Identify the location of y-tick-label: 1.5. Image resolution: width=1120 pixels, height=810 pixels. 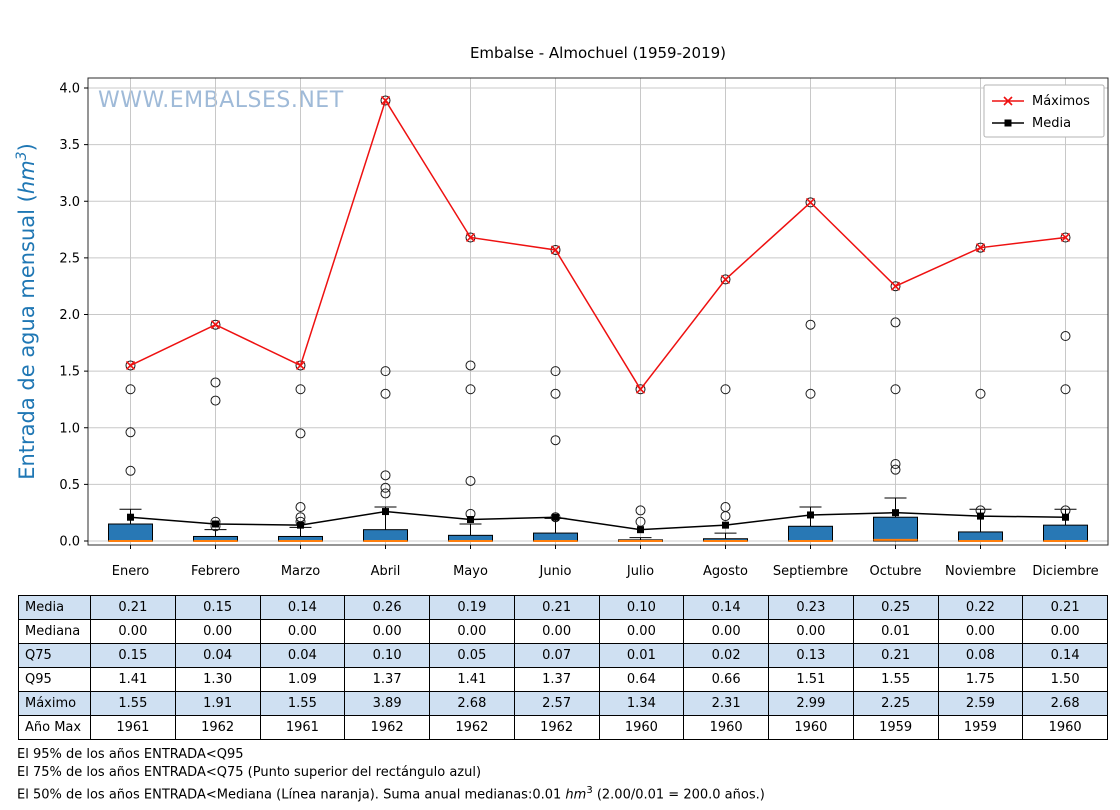
(69, 372).